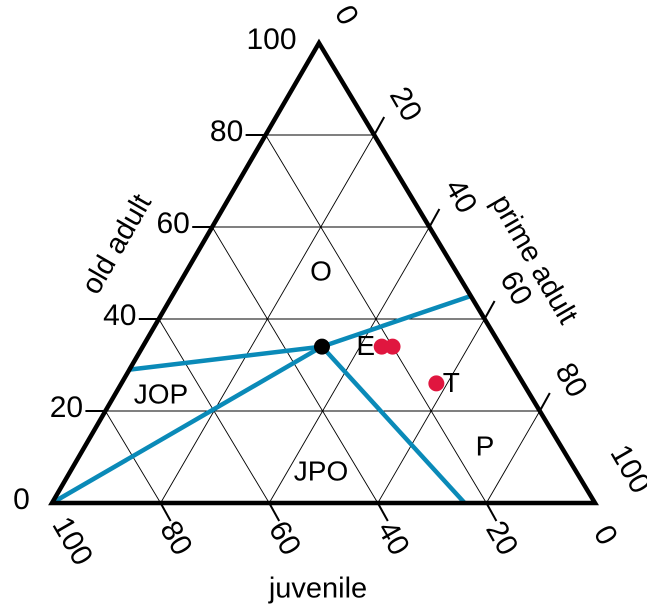  Describe the element at coordinates (321, 470) in the screenshot. I see `region-label-jpo: JPO` at that location.